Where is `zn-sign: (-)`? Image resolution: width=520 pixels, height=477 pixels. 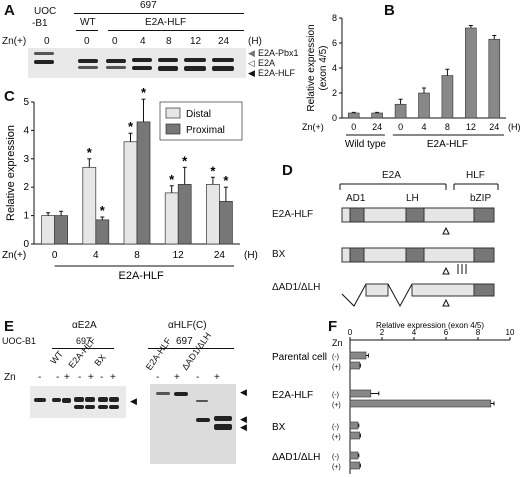
zn-sign: (-) is located at coordinates (335, 395).